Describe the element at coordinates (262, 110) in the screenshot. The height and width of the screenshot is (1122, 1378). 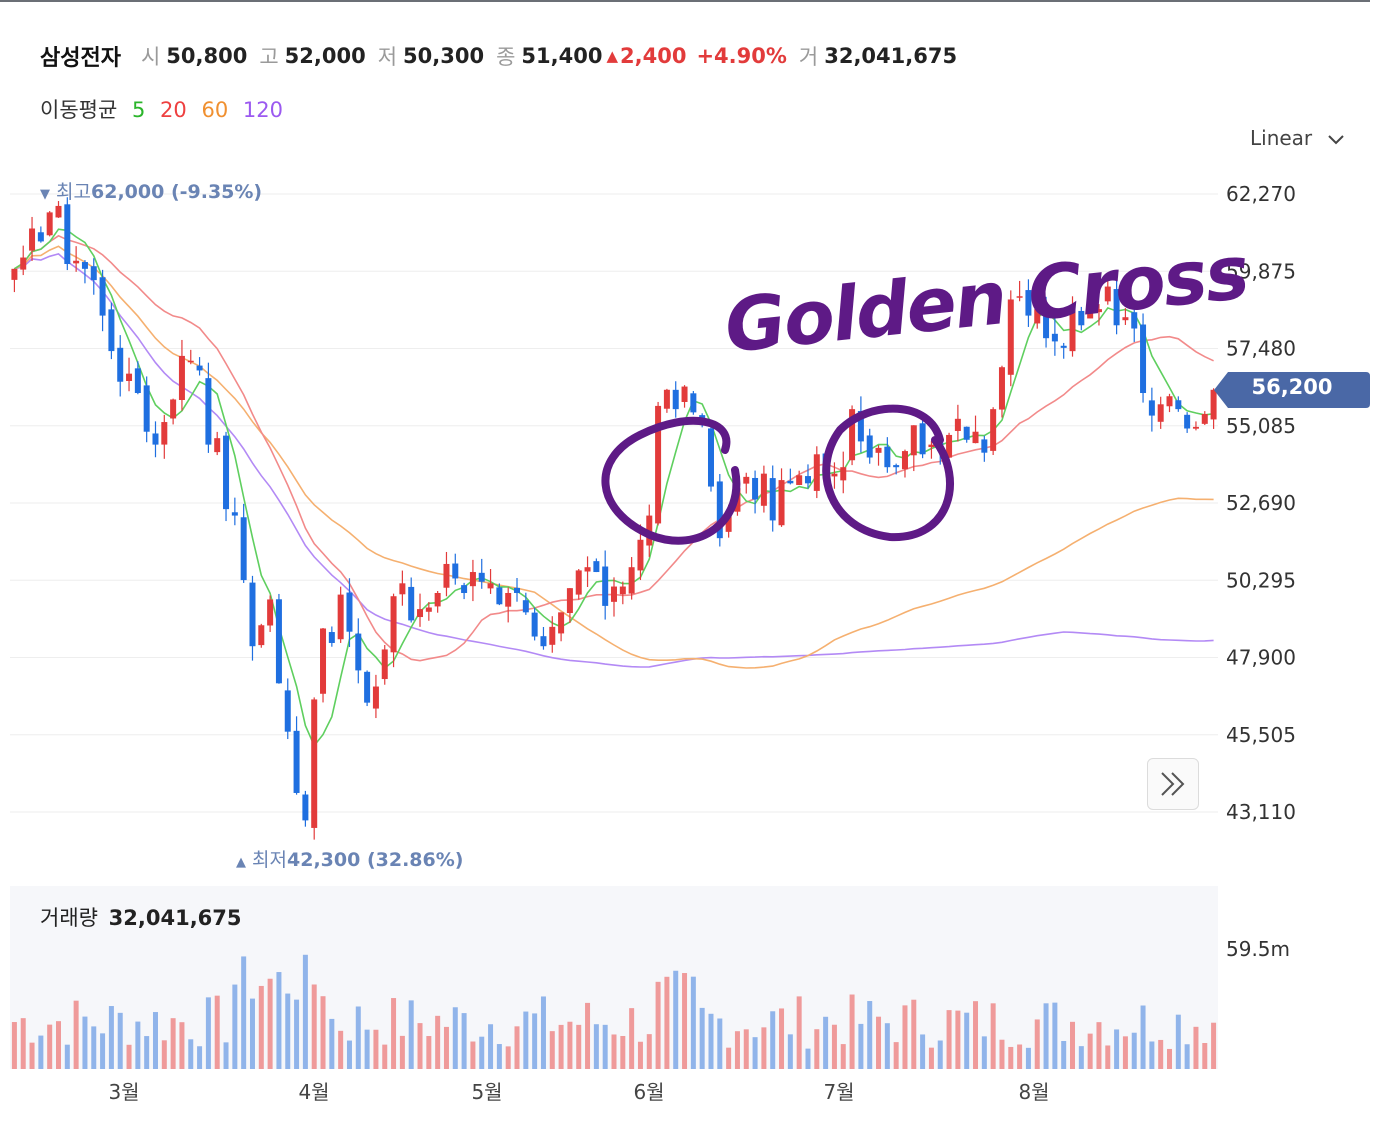
I see `ma-120: 120` at that location.